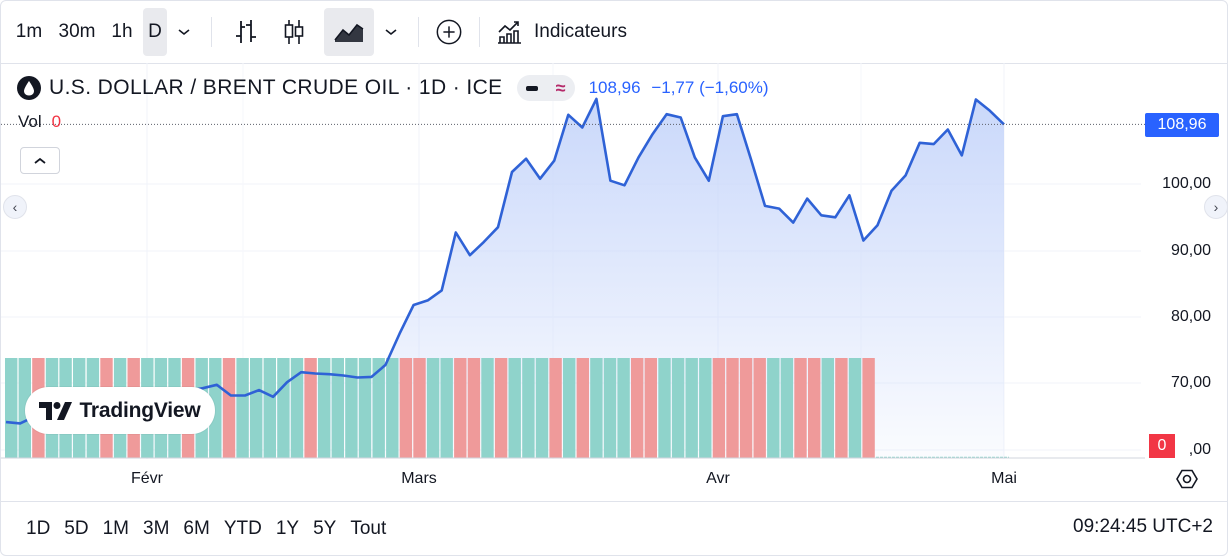 The image size is (1228, 556). I want to click on legend-price-info: 108,96 −1,77 (−1,60%), so click(679, 88).